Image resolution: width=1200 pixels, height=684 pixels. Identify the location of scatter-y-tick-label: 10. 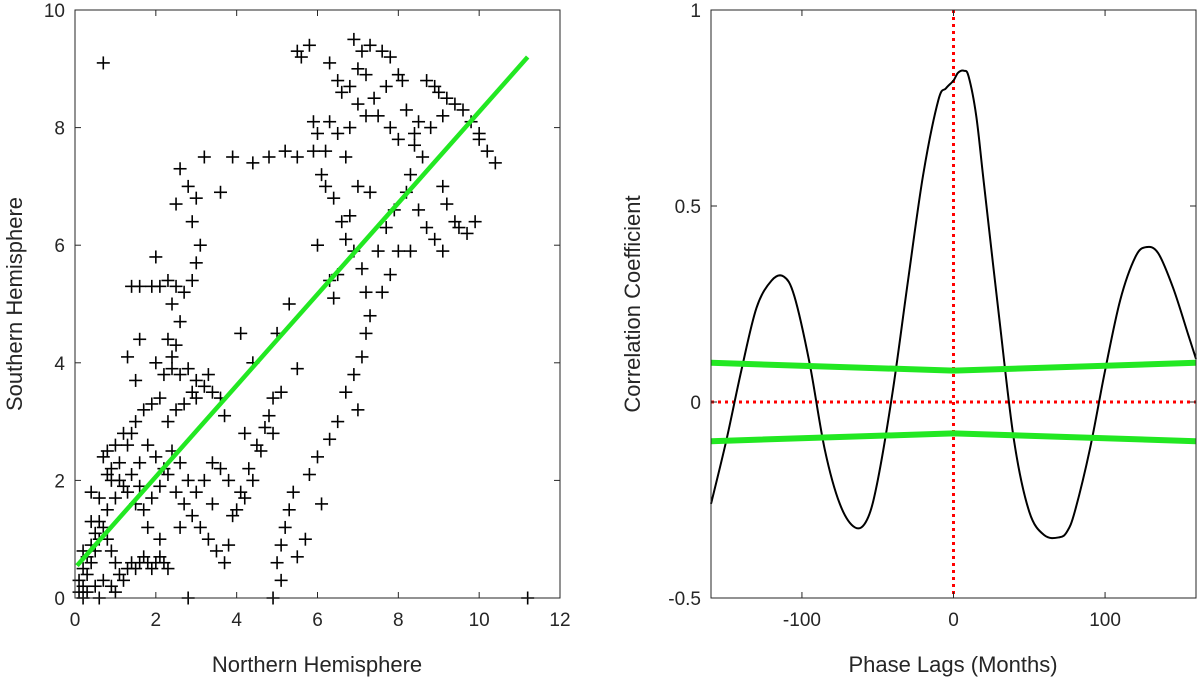
(54, 11).